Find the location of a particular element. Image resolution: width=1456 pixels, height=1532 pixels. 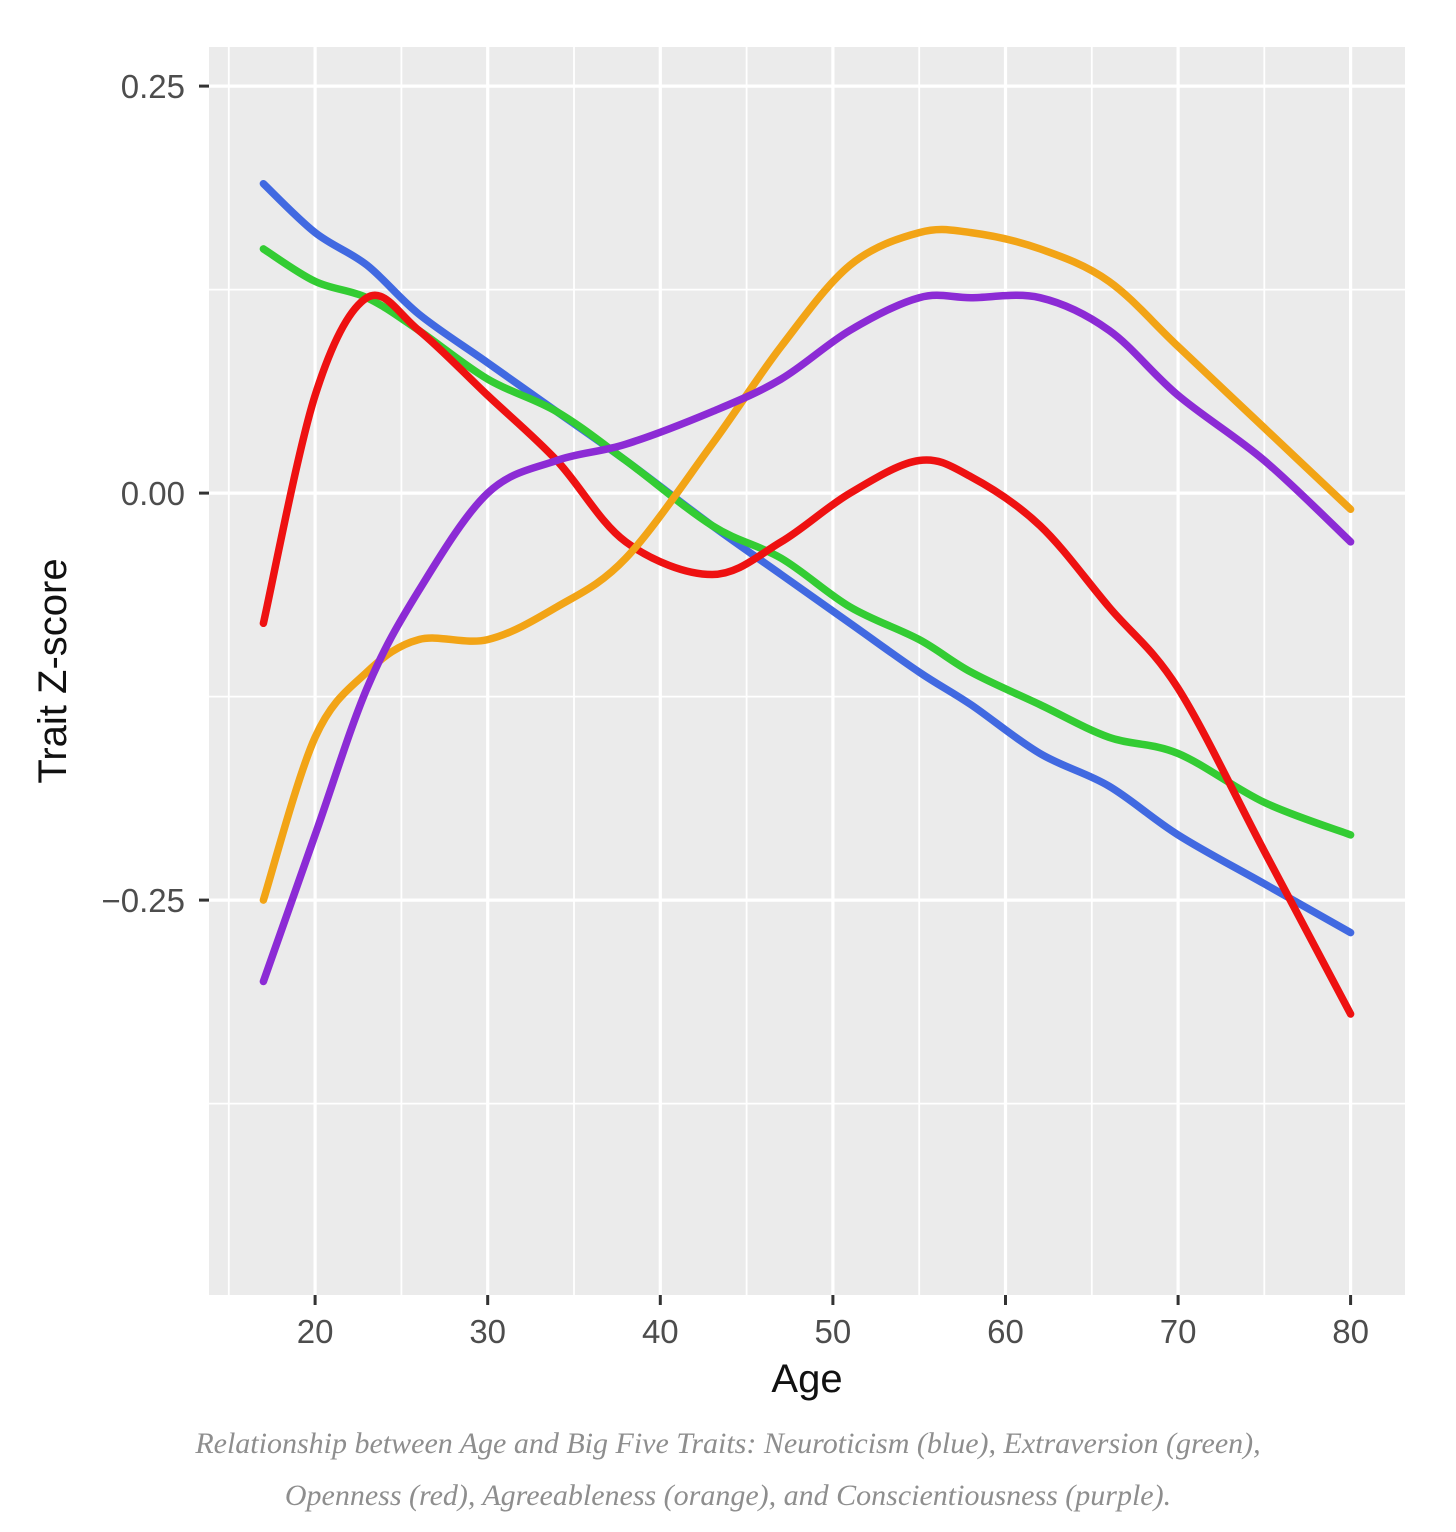

x-tick-labels: 20 30 40 50 60 70 80 is located at coordinates (833, 1331).